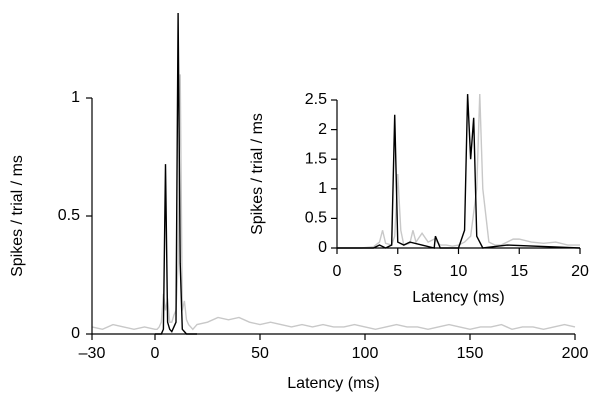 Image resolution: width=599 pixels, height=404 pixels. What do you see at coordinates (575, 353) in the screenshot?
I see `x-tick-label: 200` at bounding box center [575, 353].